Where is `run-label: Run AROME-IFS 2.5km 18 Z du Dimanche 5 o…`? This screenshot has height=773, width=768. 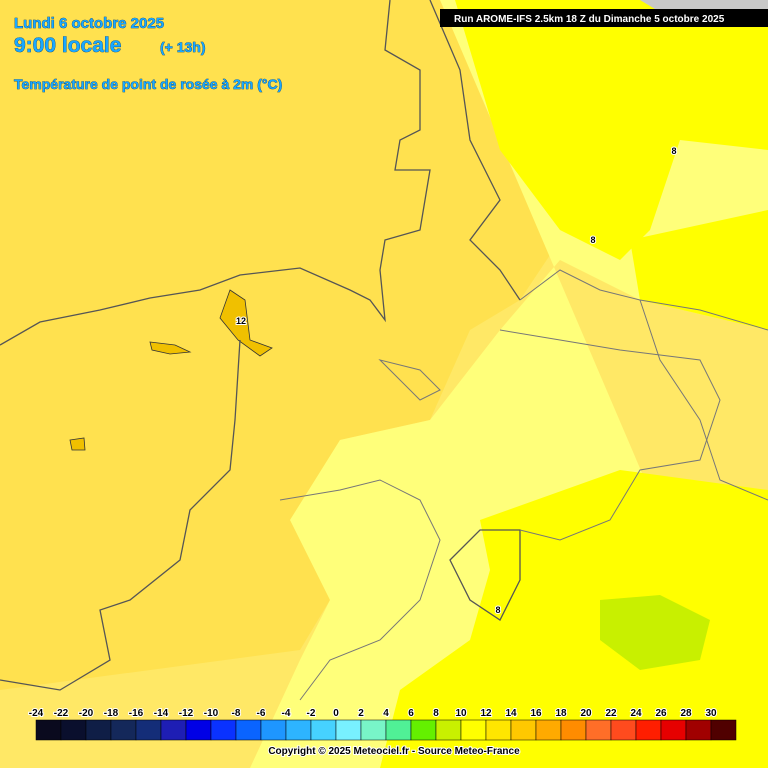
run-label: Run AROME-IFS 2.5km 18 Z du Dimanche 5 o… is located at coordinates (589, 19).